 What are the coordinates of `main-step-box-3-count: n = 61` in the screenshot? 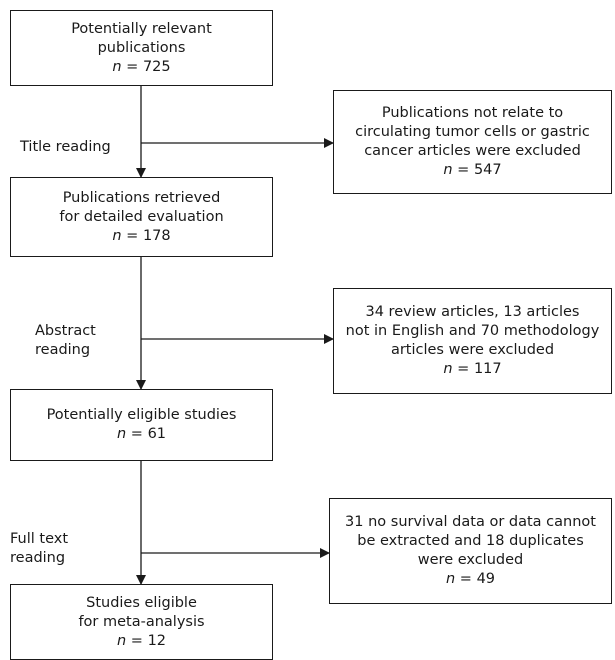 It's located at (141, 434).